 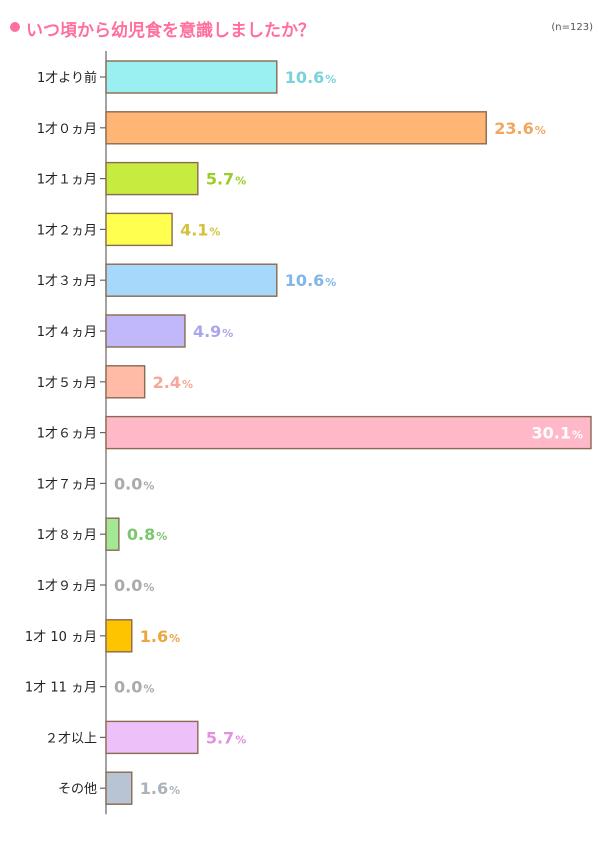 I want to click on category-label: 1才より前, so click(x=67, y=78).